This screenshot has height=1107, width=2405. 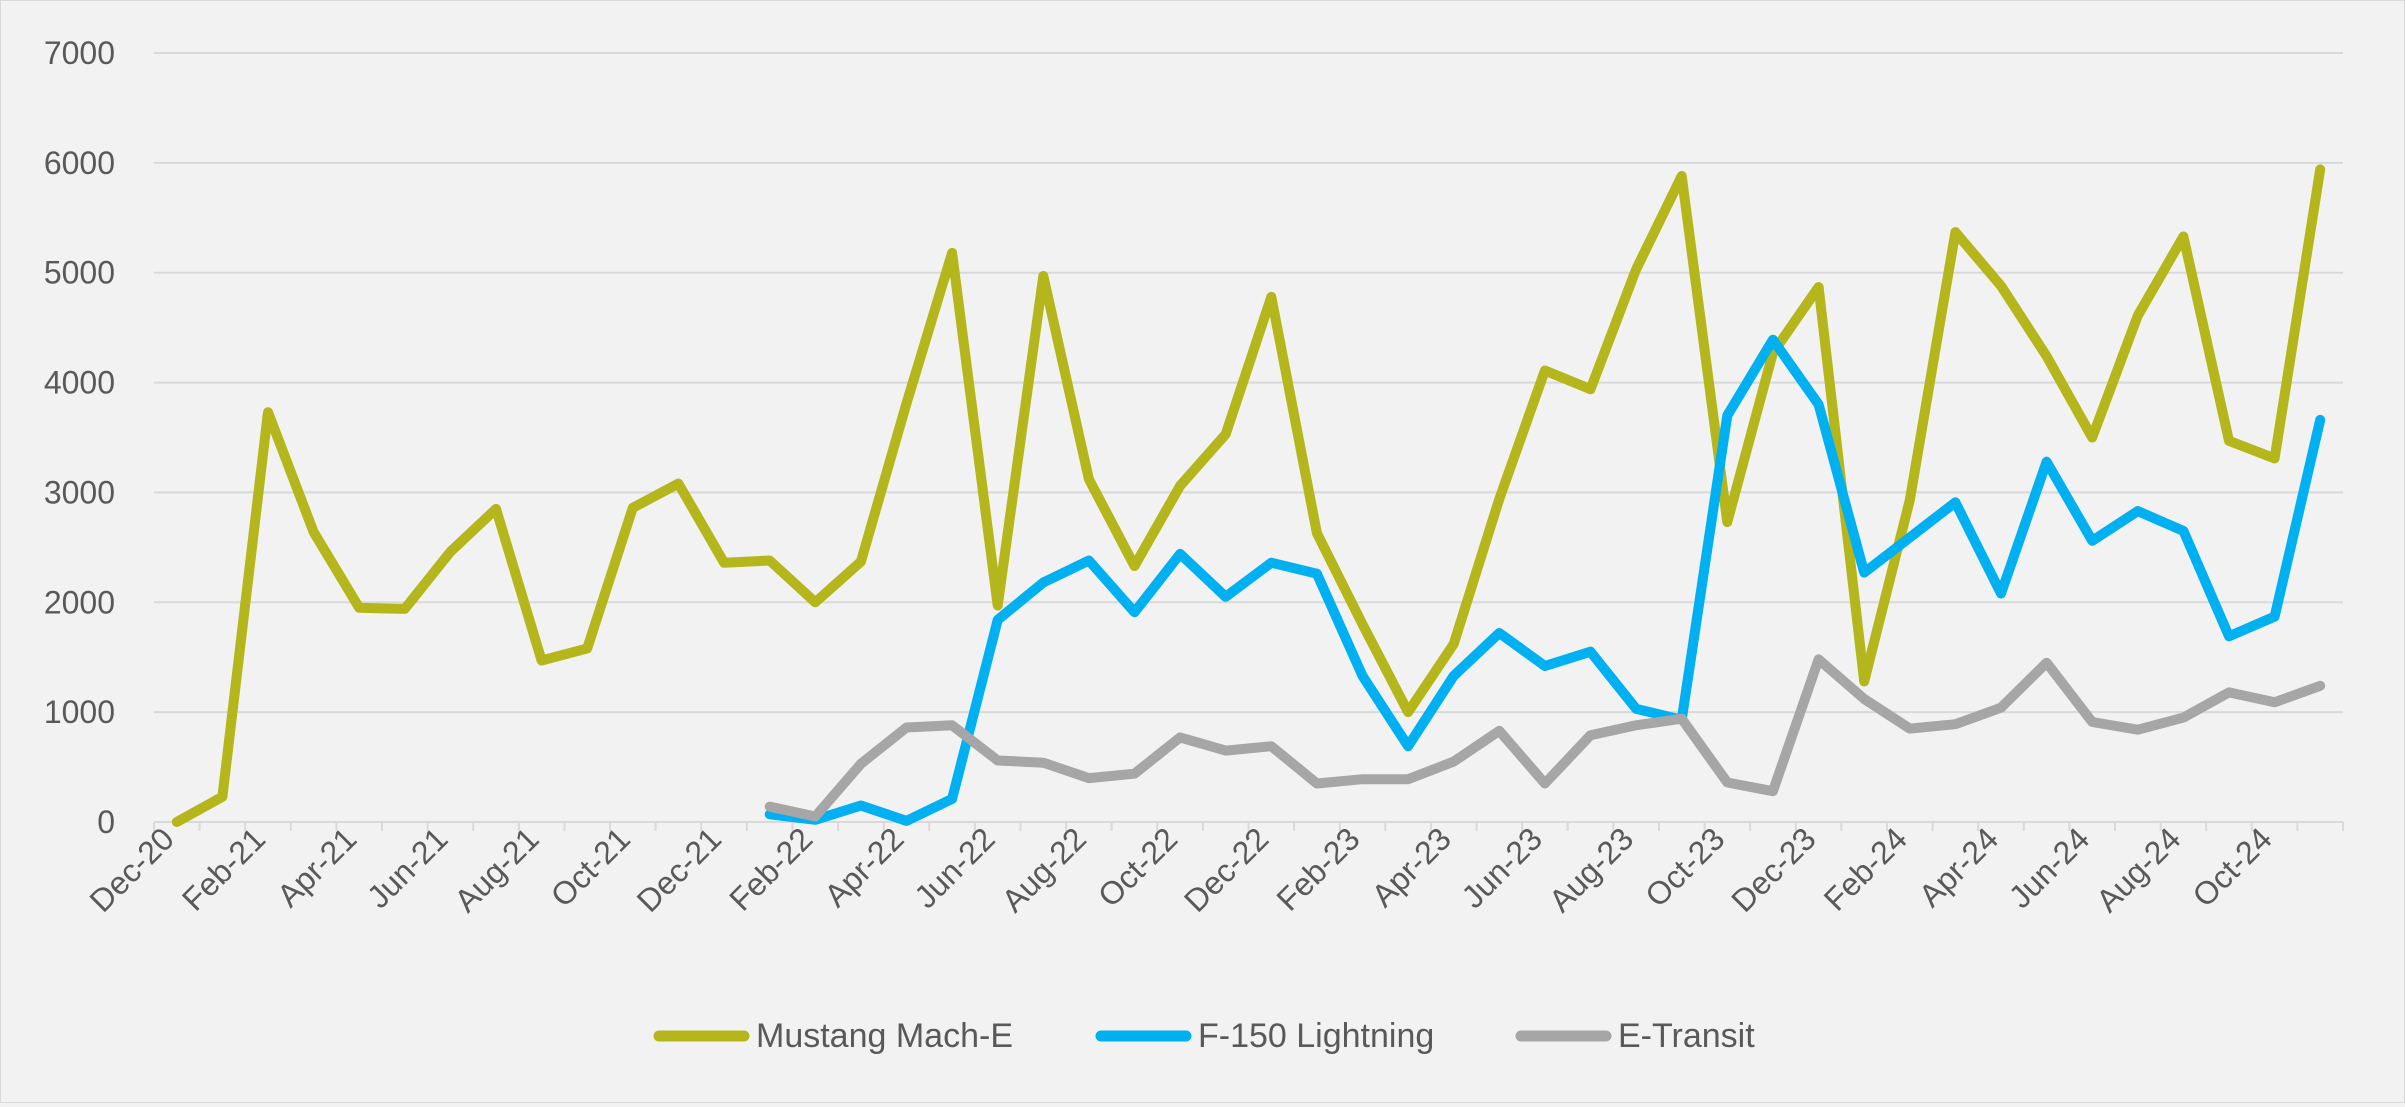 I want to click on x-tick-label: Aug-23, so click(x=1591, y=869).